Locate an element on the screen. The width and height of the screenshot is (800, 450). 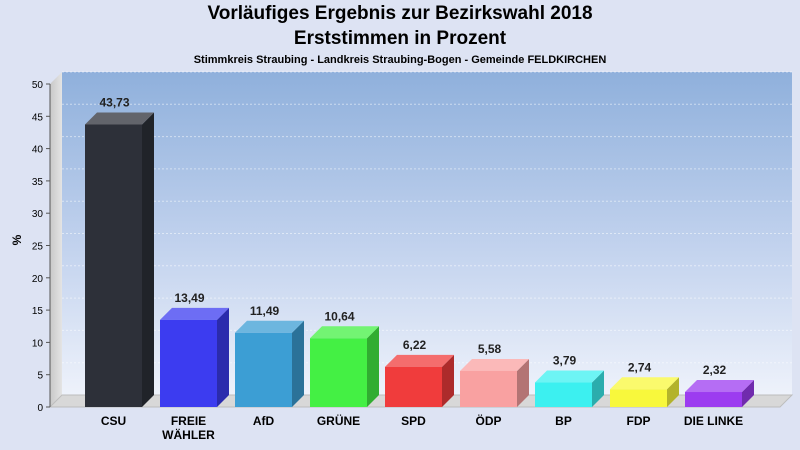
y-tick-label: 5 is located at coordinates (40, 376).